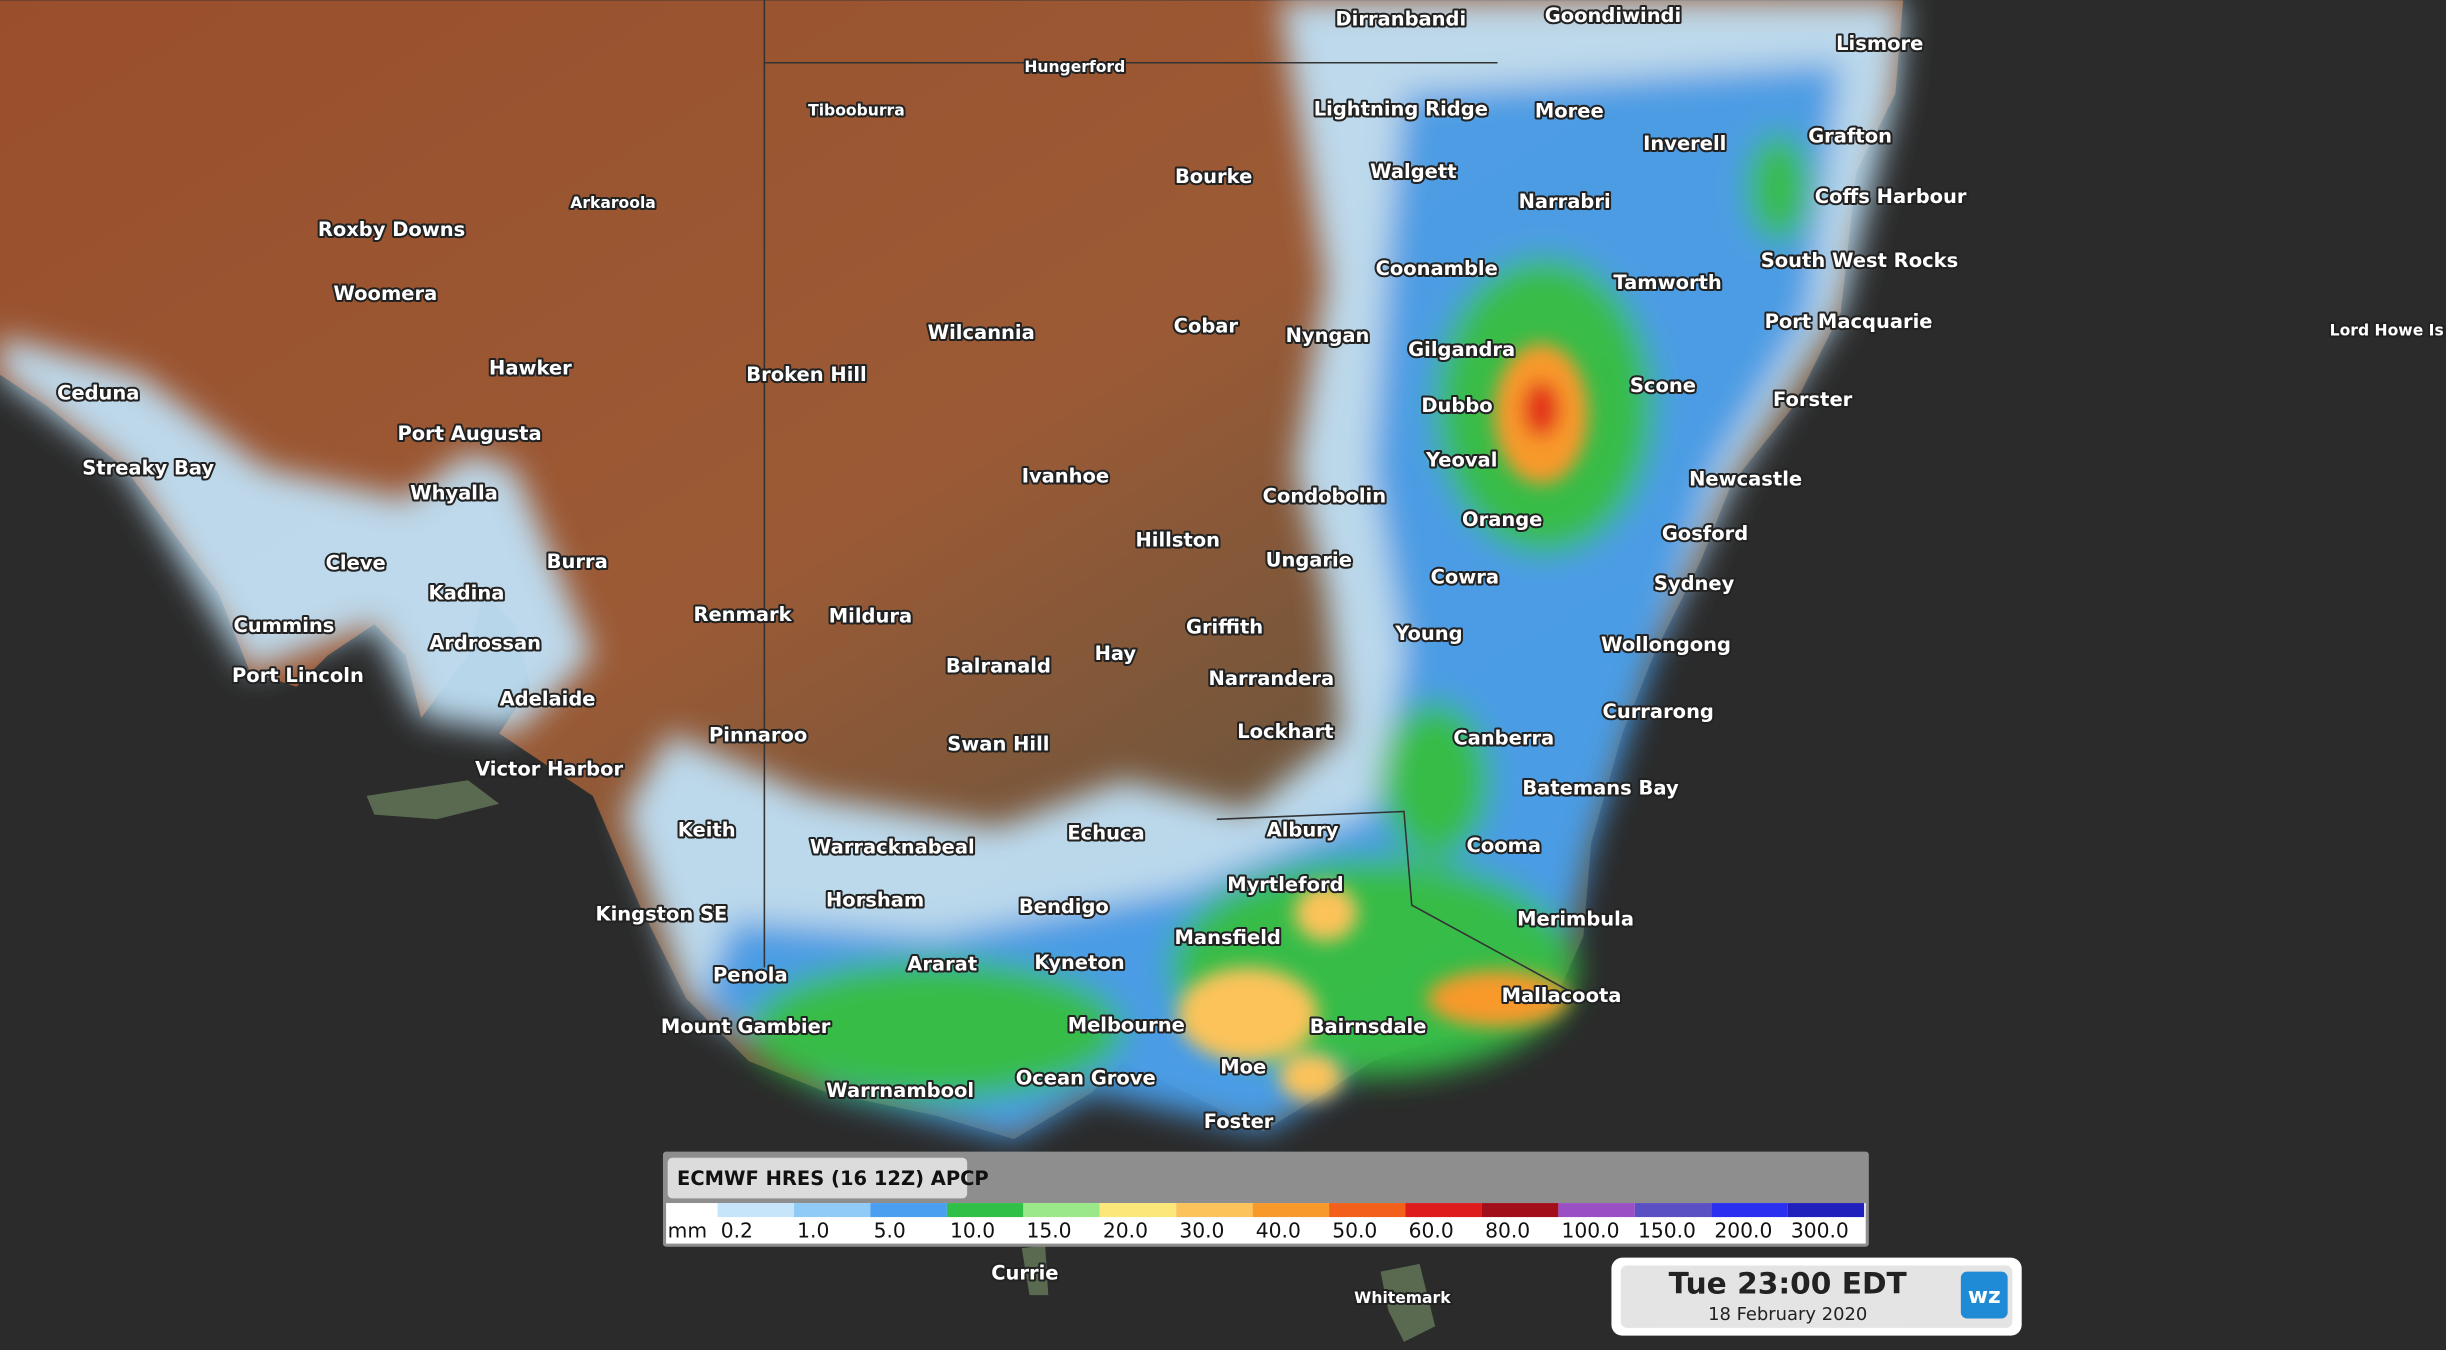  What do you see at coordinates (998, 666) in the screenshot?
I see `place-label: Balranald` at bounding box center [998, 666].